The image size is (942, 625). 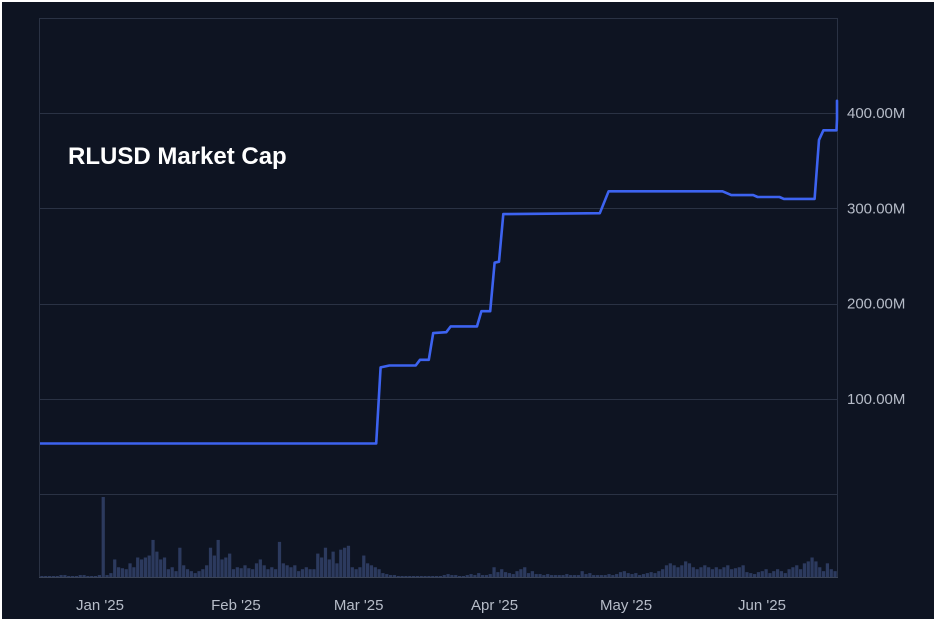 What do you see at coordinates (177, 156) in the screenshot?
I see `chart-title: RLUSD Market Cap` at bounding box center [177, 156].